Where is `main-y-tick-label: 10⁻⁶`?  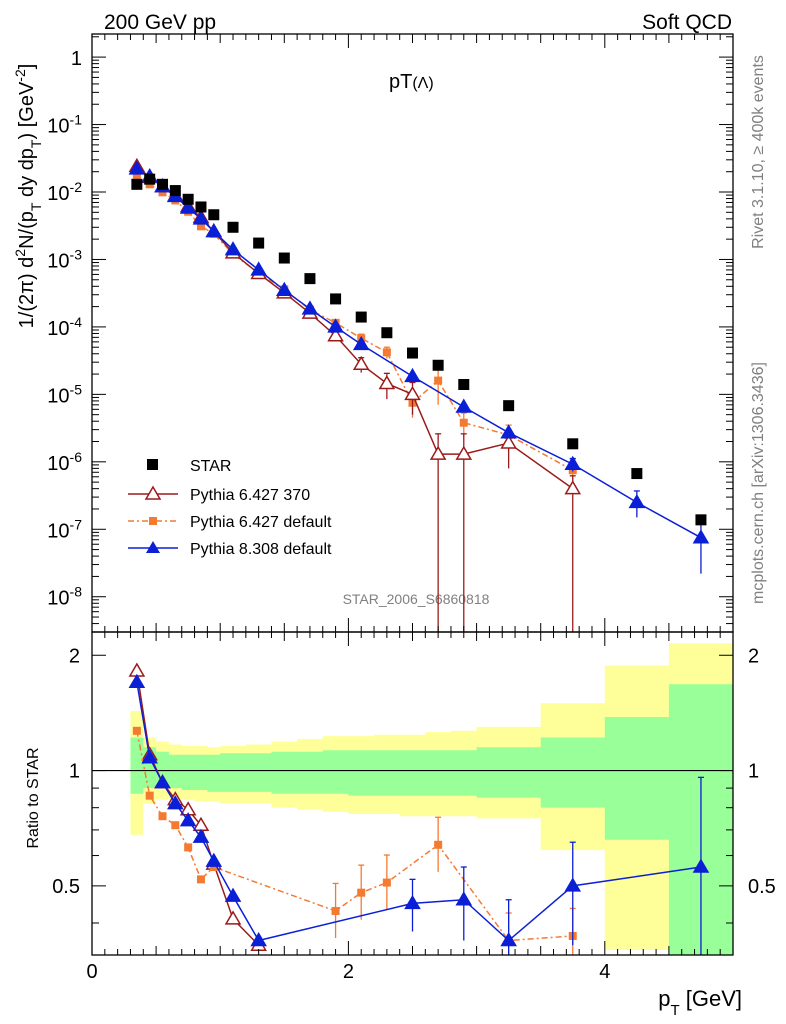 main-y-tick-label: 10⁻⁶ is located at coordinates (64, 462).